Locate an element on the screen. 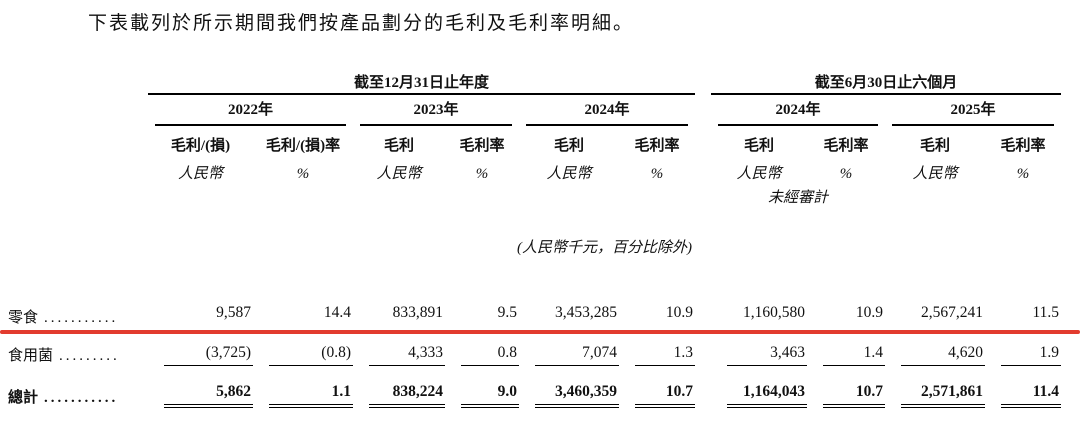 The width and height of the screenshot is (1080, 441). cell-value: 1.4 is located at coordinates (854, 354).